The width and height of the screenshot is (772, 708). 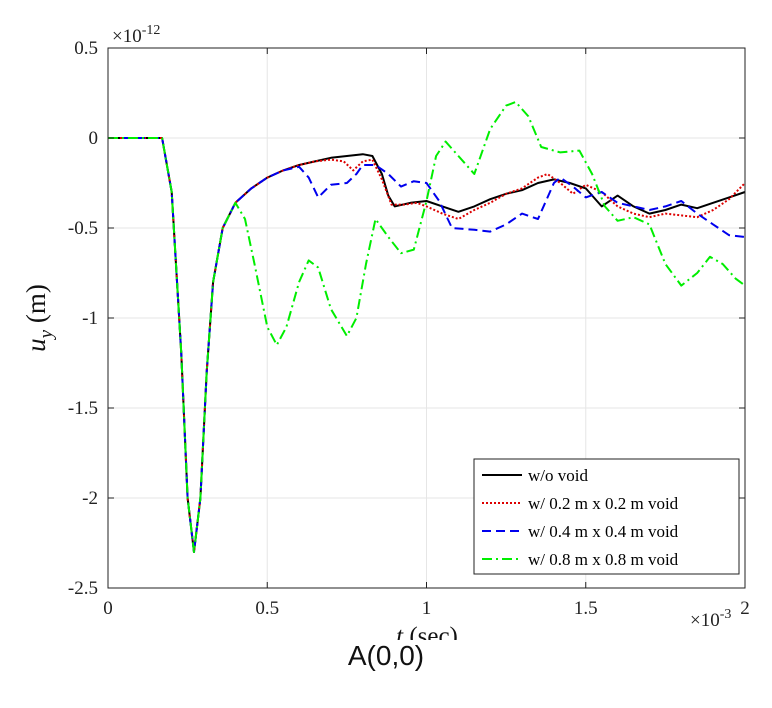 I want to click on y-tick-label: -0.5, so click(x=83, y=228).